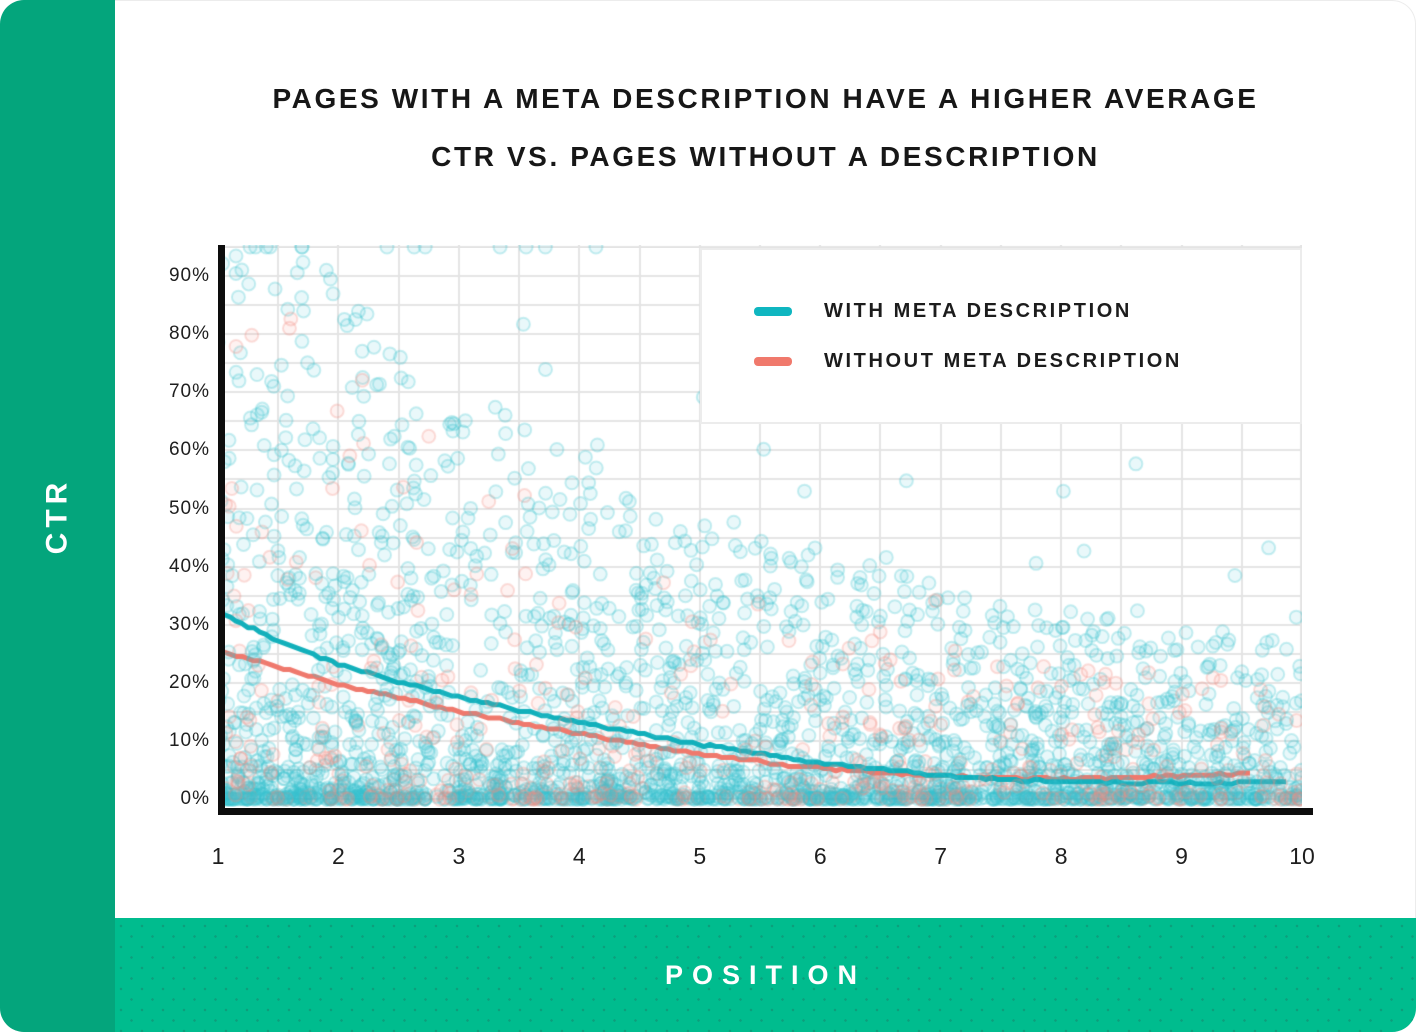  I want to click on y-tick-label: 60%, so click(189, 450).